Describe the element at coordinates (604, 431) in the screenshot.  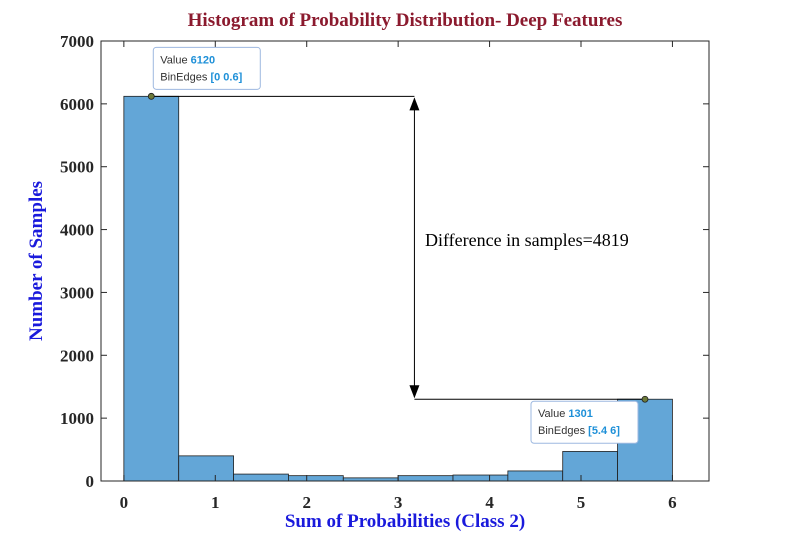
I see `datatip-edges: [5.4 6]` at that location.